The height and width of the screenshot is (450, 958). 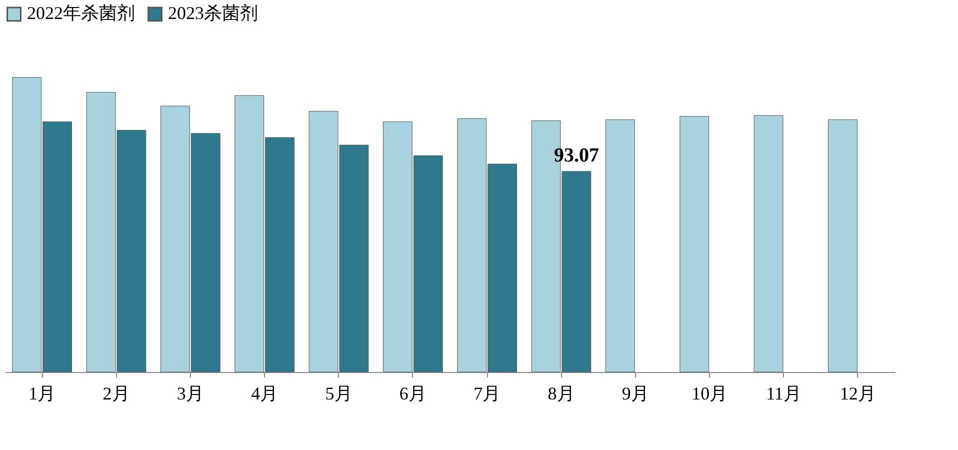 I want to click on x-tick-label: 11月, so click(x=784, y=394).